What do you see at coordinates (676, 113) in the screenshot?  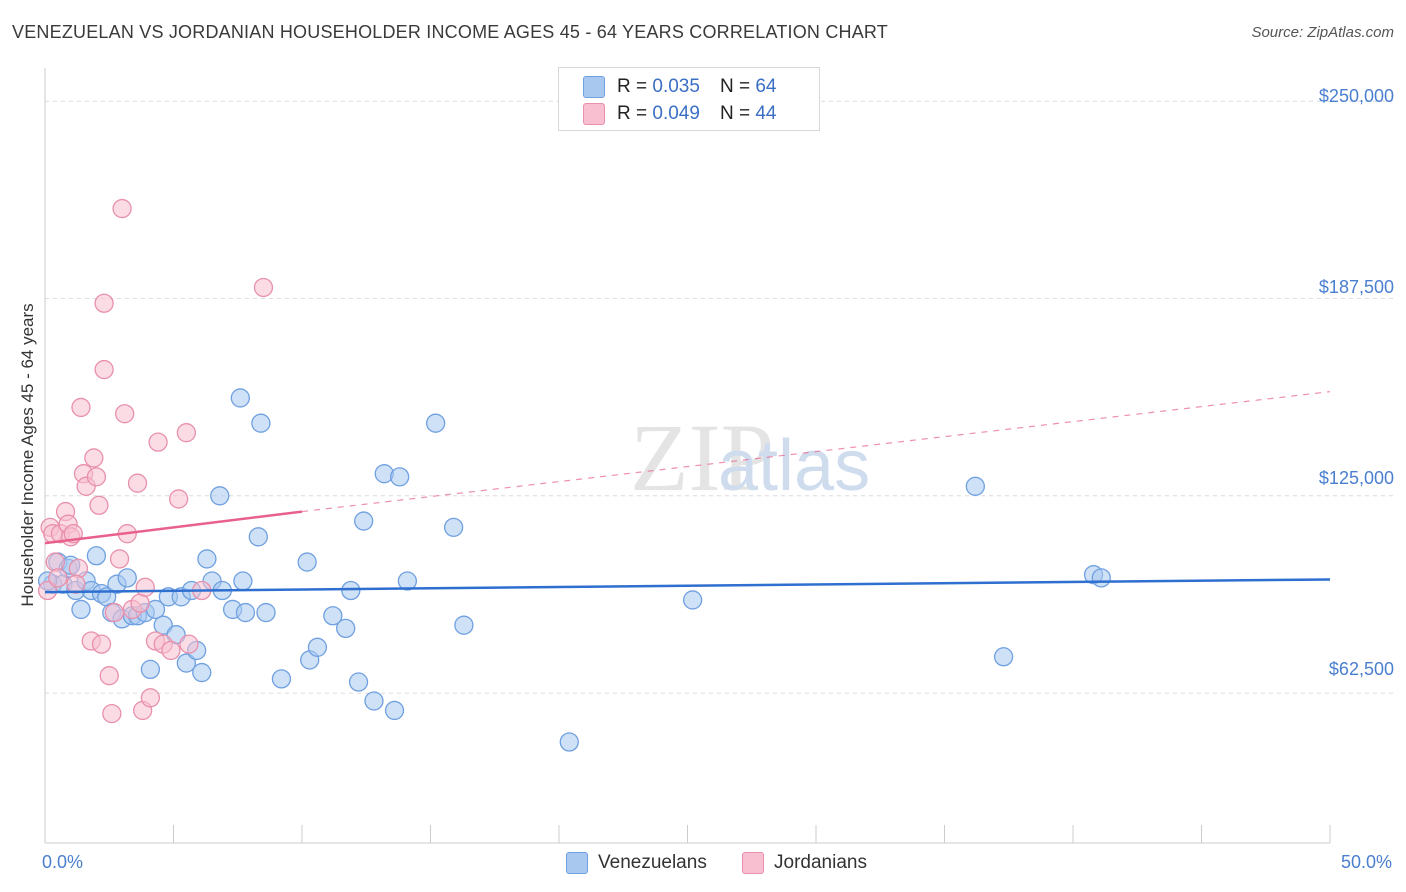 I see `legend-r-value: 0.049` at bounding box center [676, 113].